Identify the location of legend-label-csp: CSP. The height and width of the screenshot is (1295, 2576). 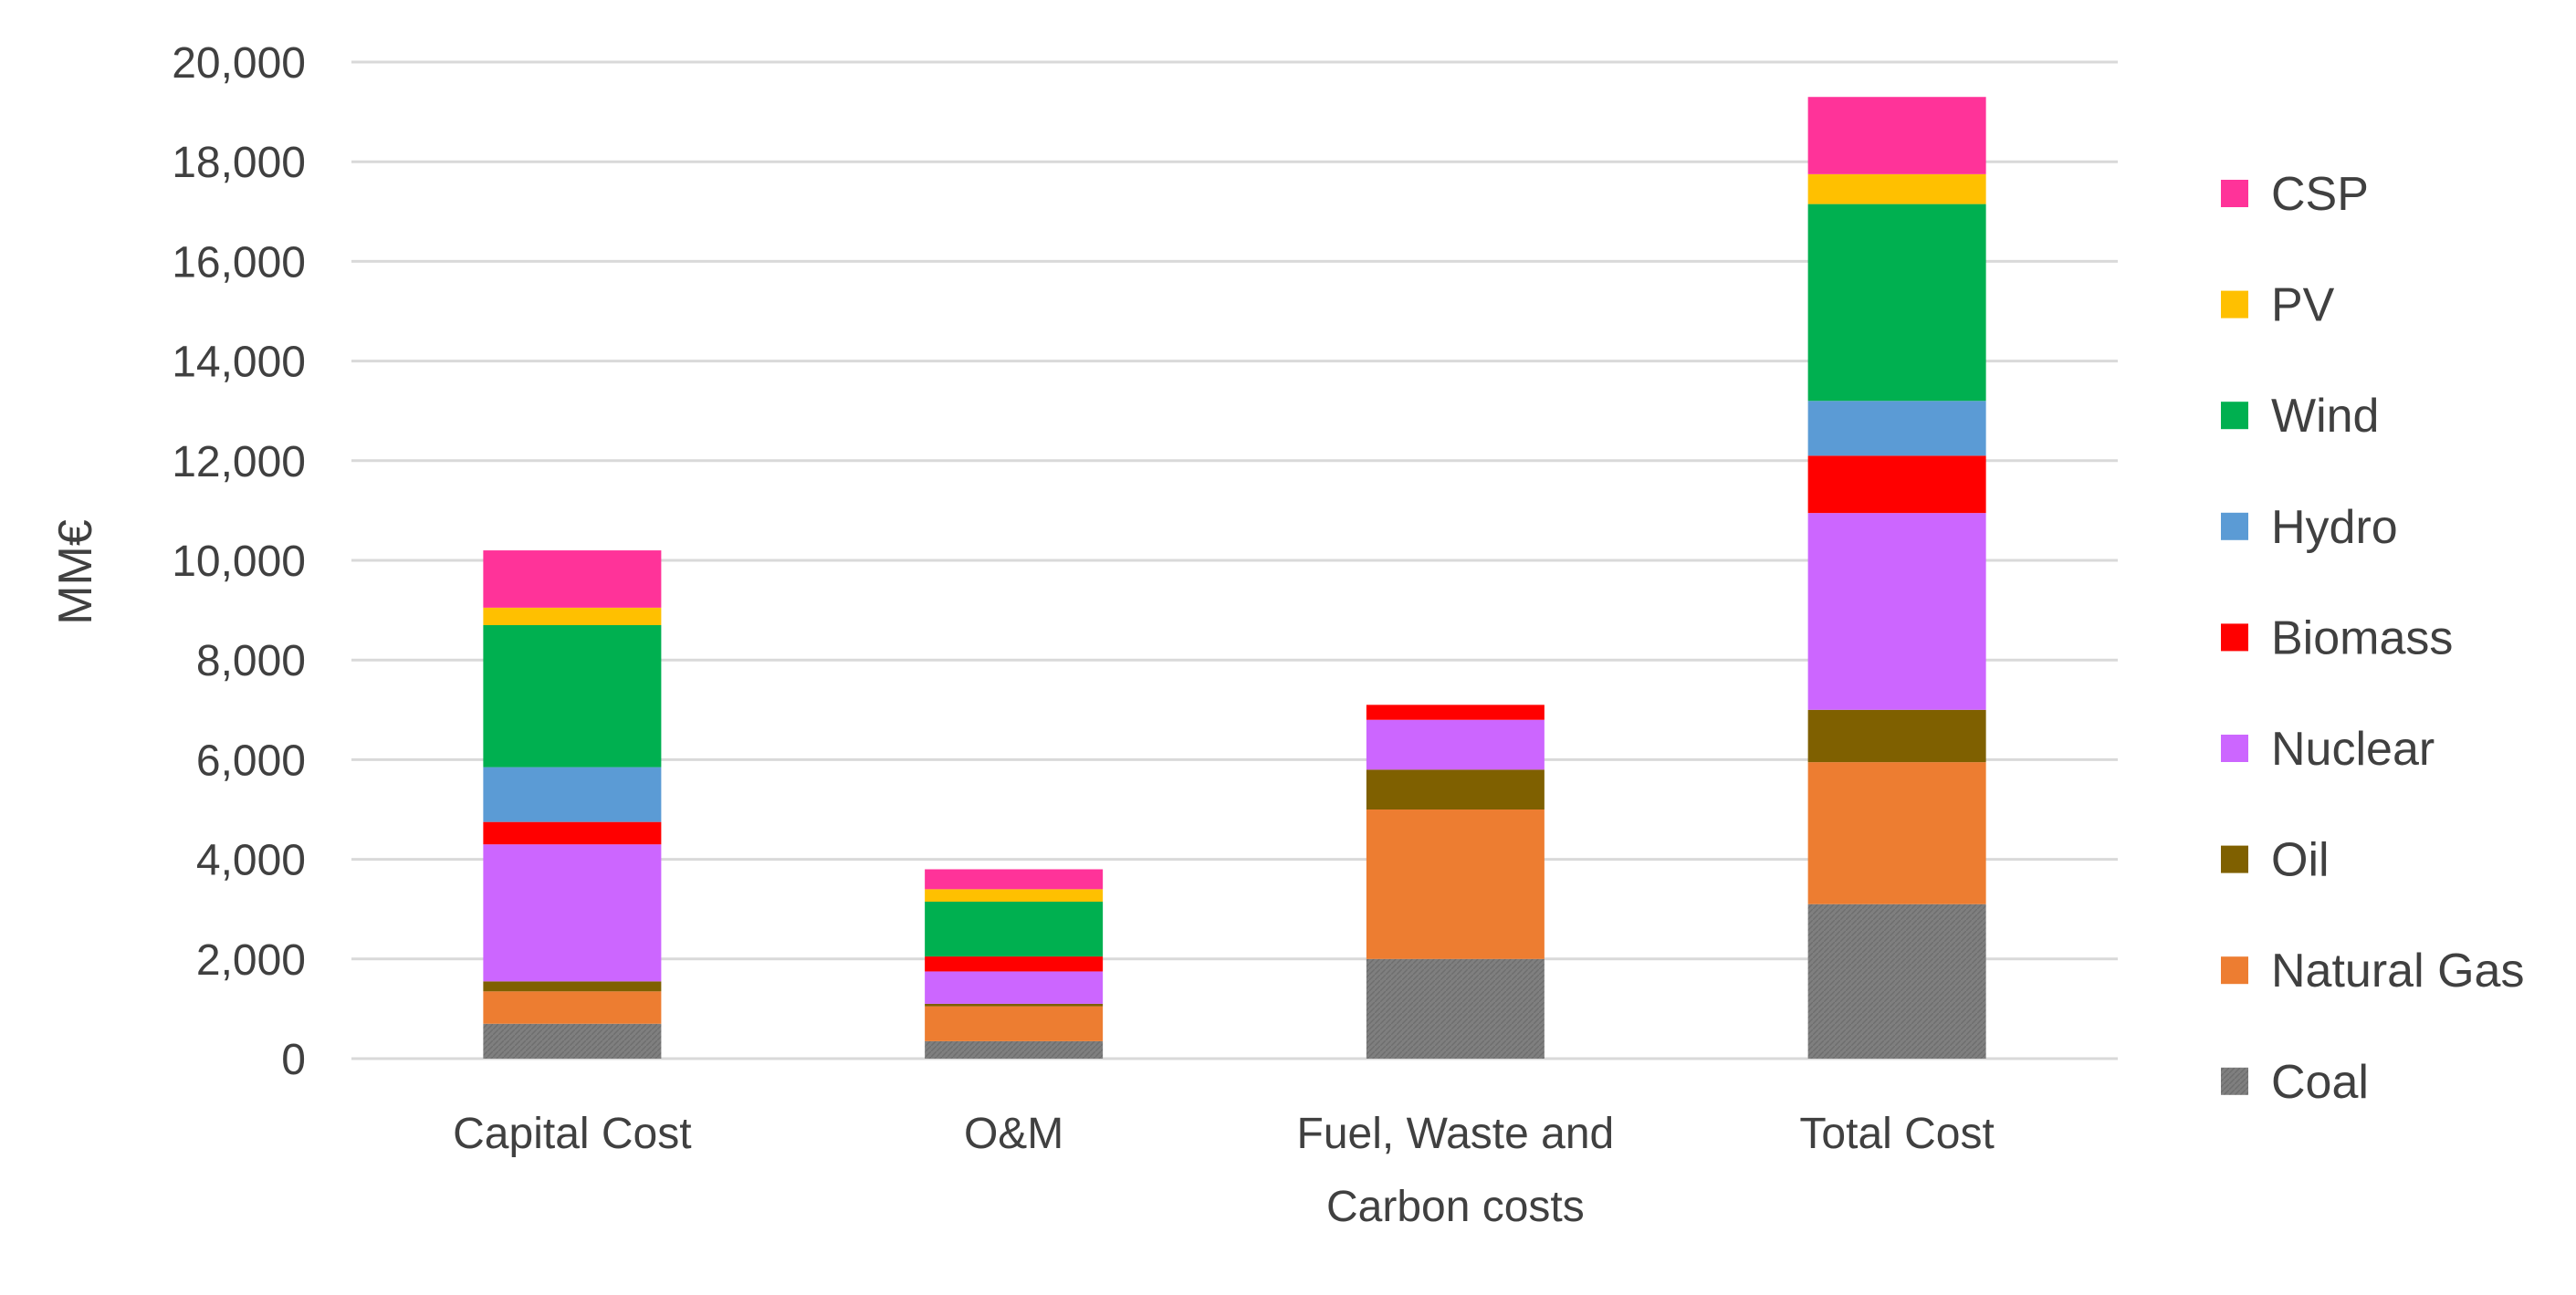
(2320, 194).